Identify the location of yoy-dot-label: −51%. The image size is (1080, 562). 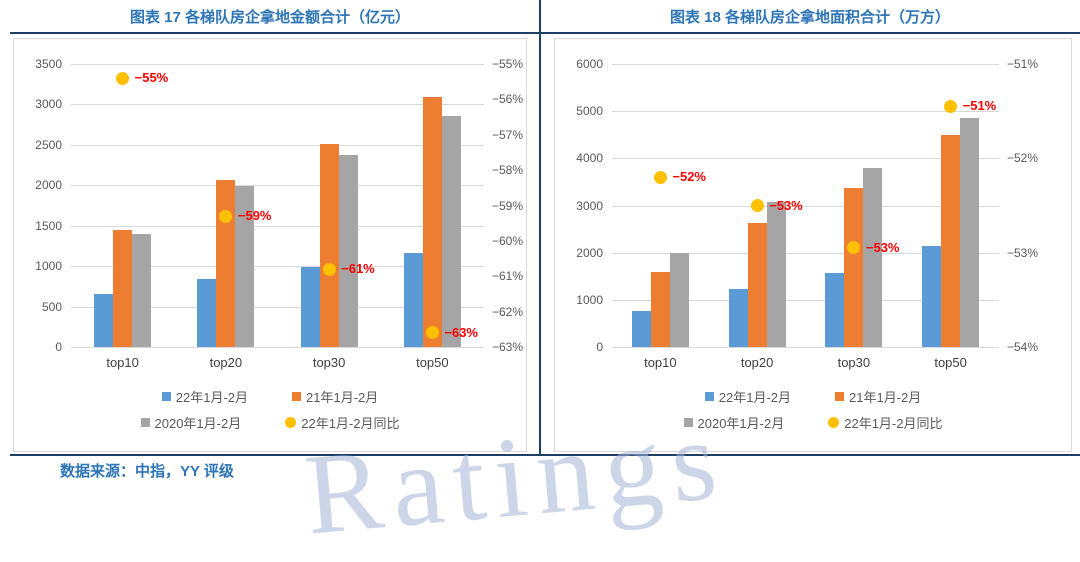
(979, 106).